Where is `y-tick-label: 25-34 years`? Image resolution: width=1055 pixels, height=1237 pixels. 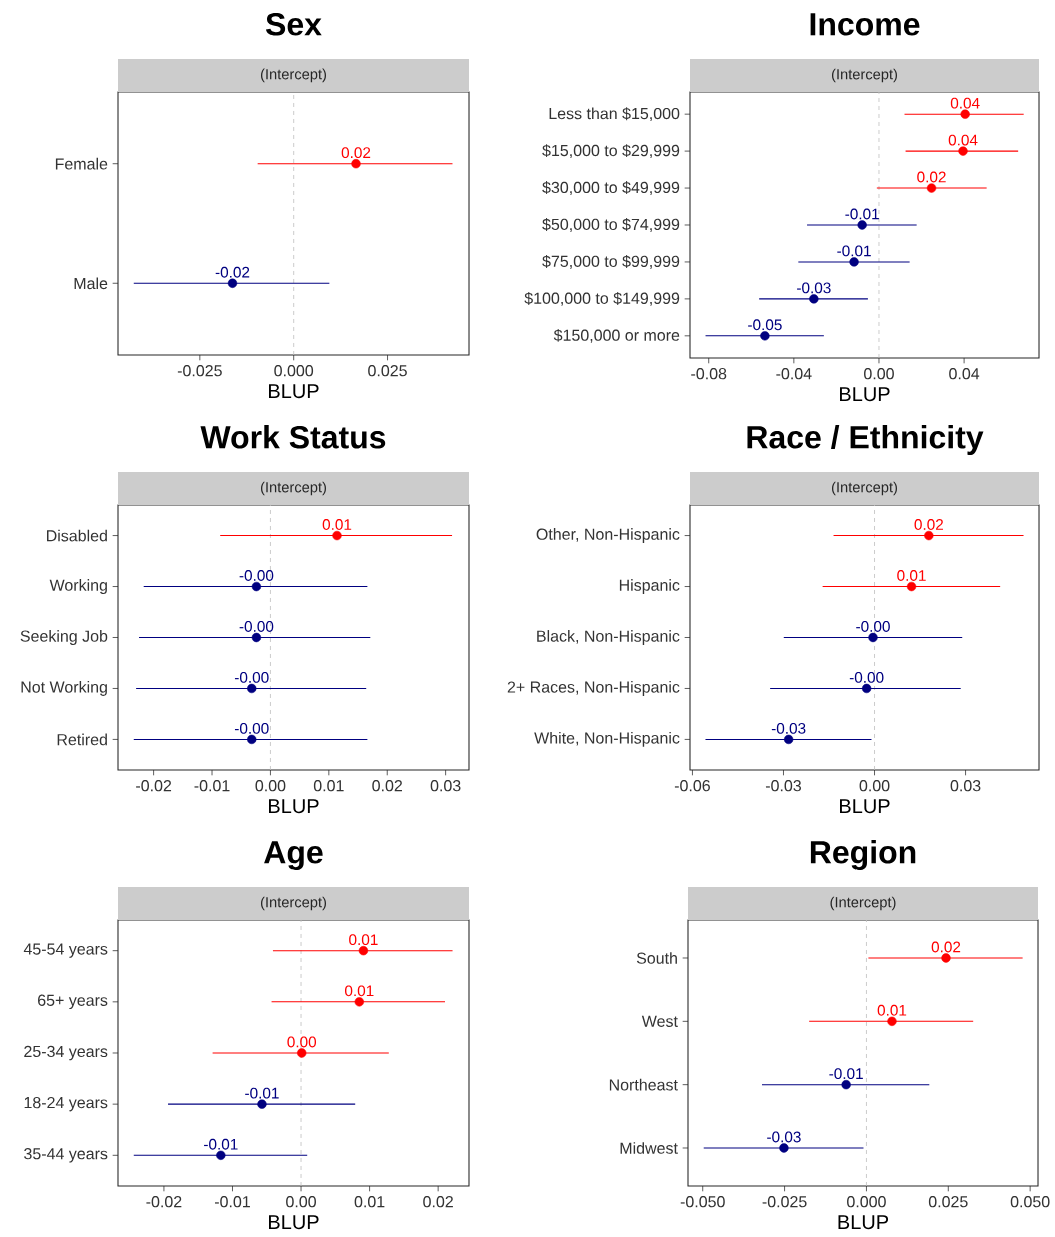 y-tick-label: 25-34 years is located at coordinates (66, 1053).